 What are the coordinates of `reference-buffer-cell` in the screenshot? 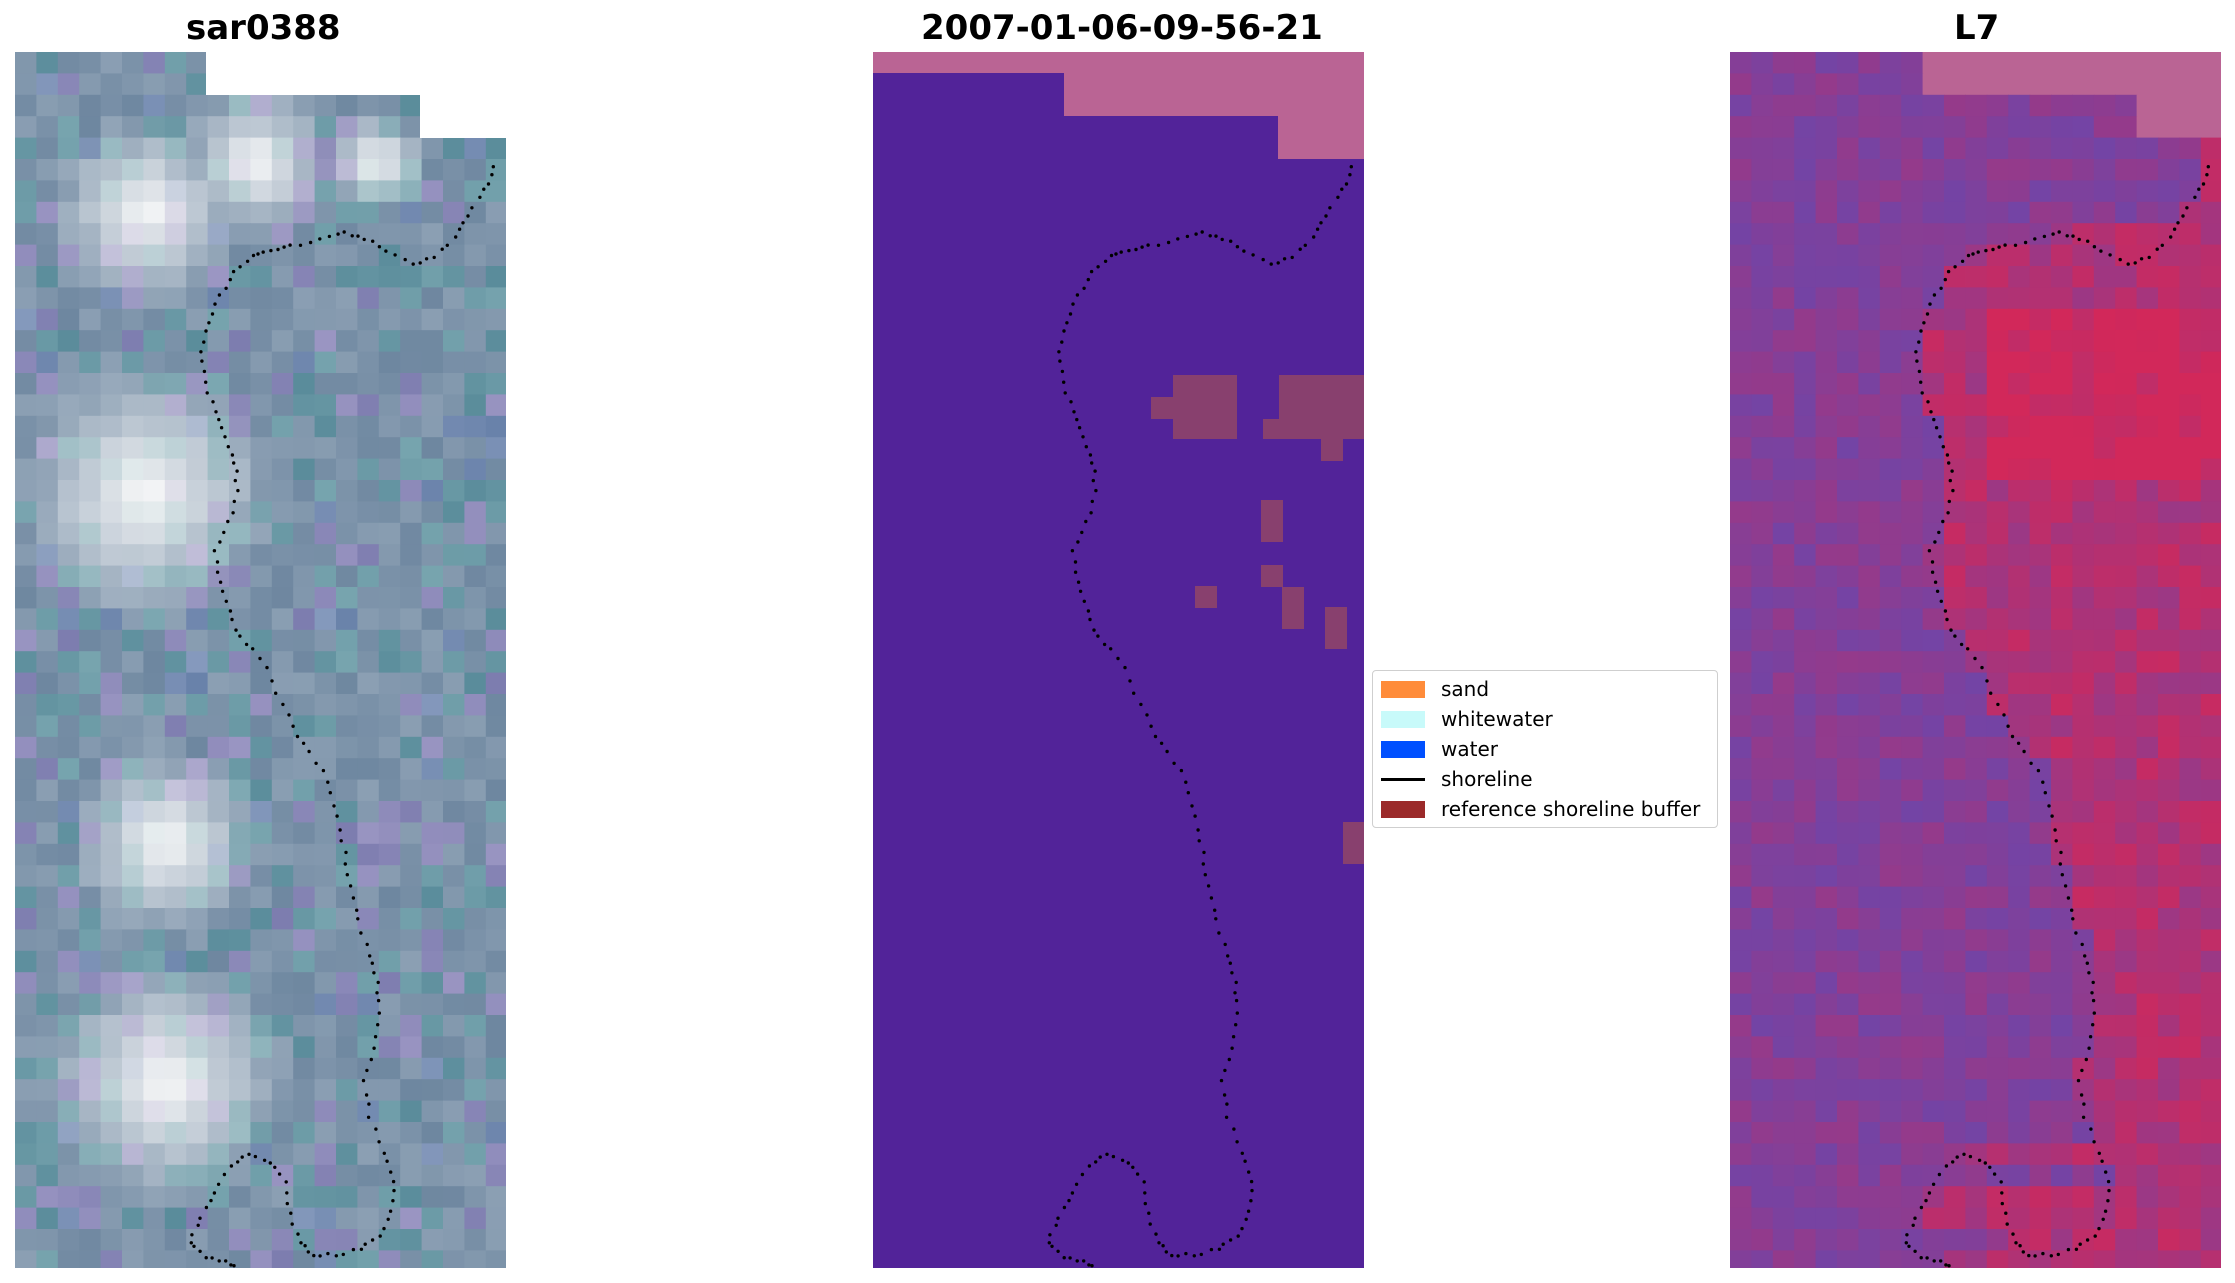 It's located at (1353, 418).